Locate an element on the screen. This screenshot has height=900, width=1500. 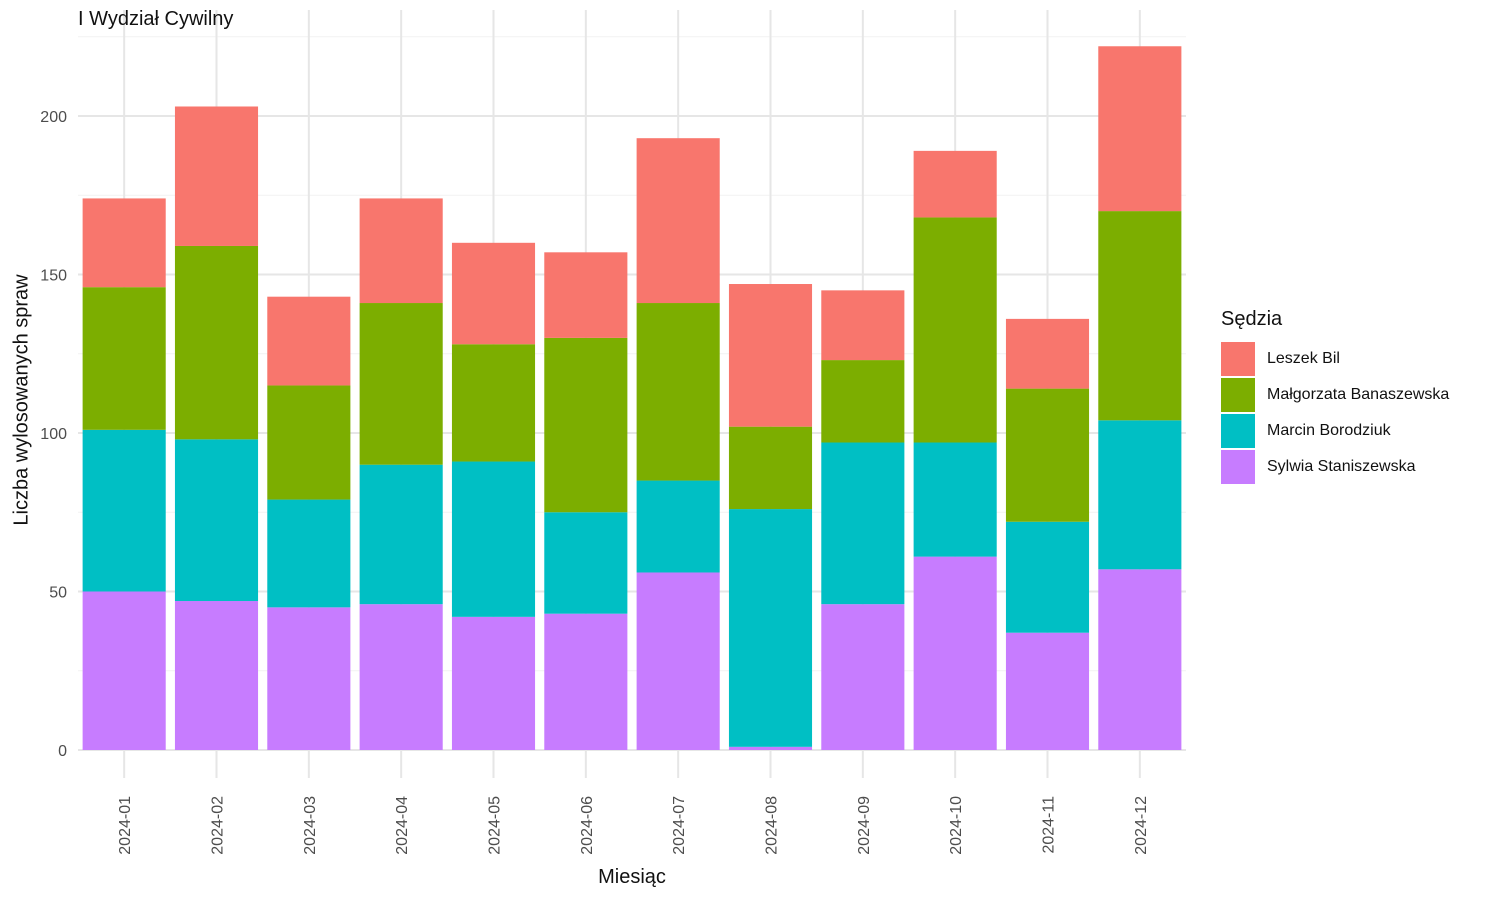
x-tick-label: 2024-12 is located at coordinates (1141, 825).